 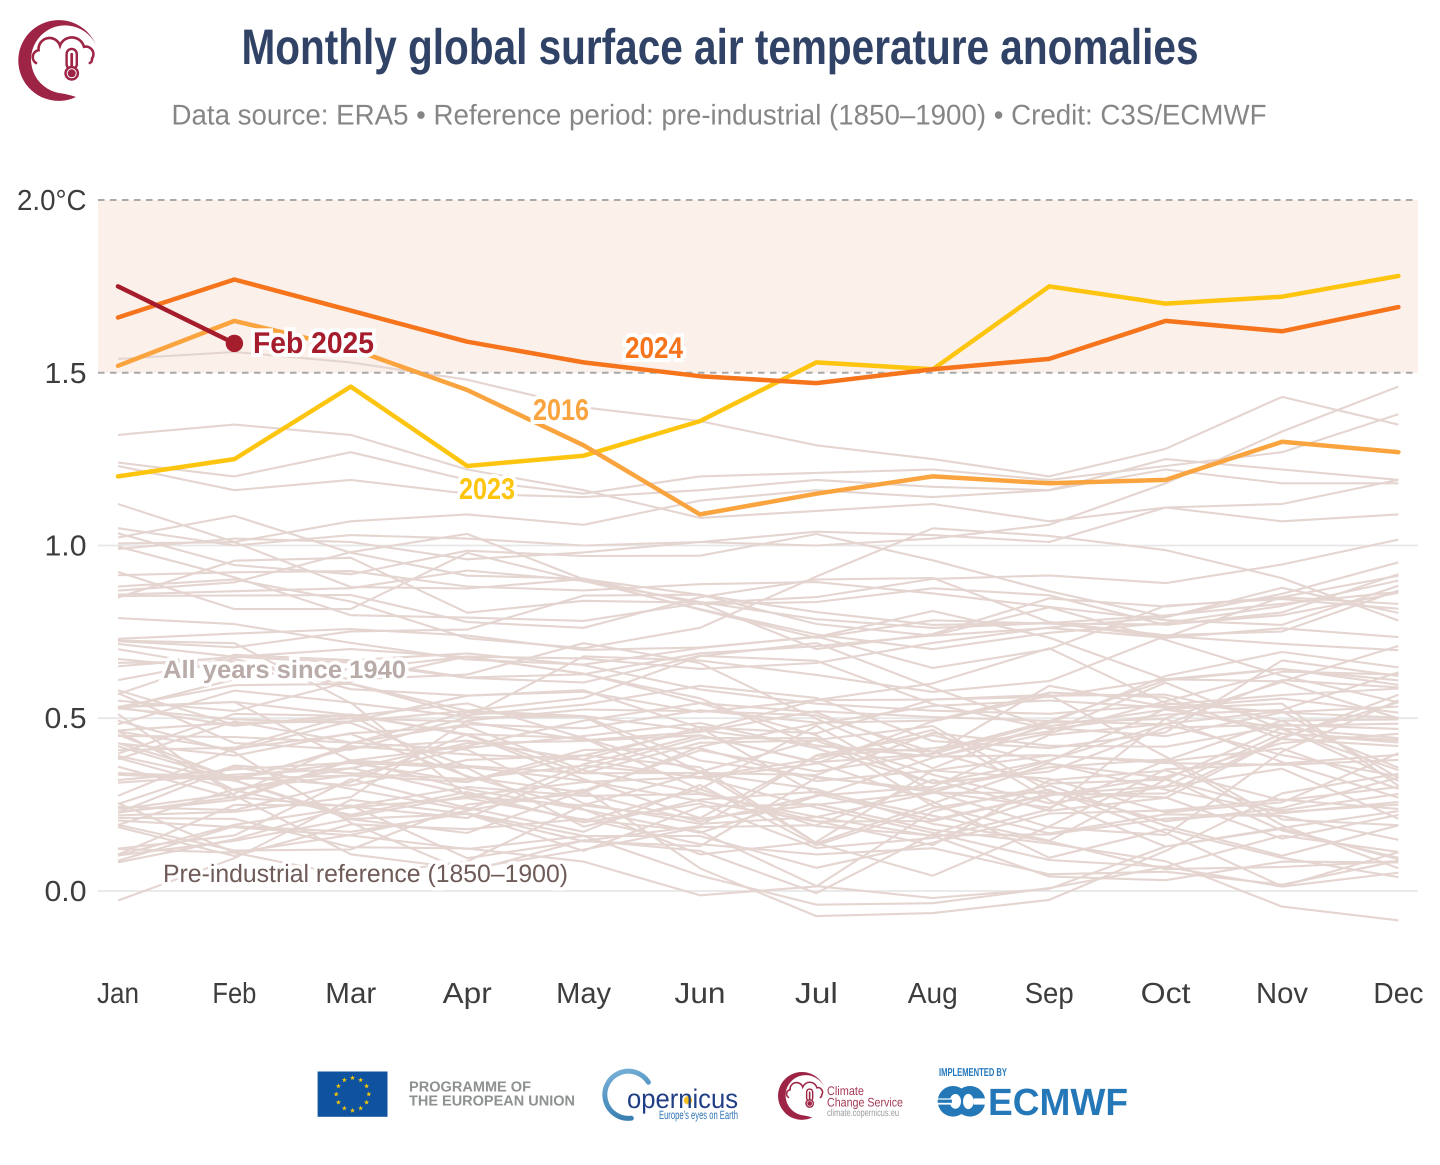 What do you see at coordinates (66, 892) in the screenshot?
I see `svg-text: 0.0` at bounding box center [66, 892].